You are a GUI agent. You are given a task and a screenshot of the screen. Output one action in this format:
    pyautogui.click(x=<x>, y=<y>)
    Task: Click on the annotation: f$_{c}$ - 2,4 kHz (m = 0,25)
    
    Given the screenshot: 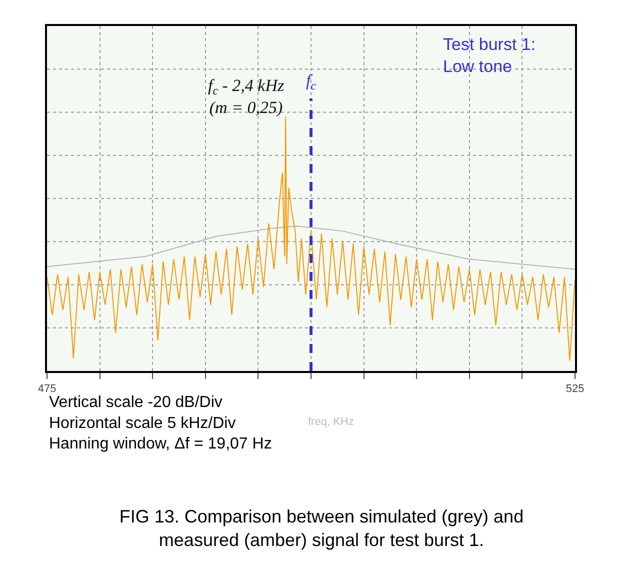 What is the action you would take?
    pyautogui.click(x=246, y=97)
    